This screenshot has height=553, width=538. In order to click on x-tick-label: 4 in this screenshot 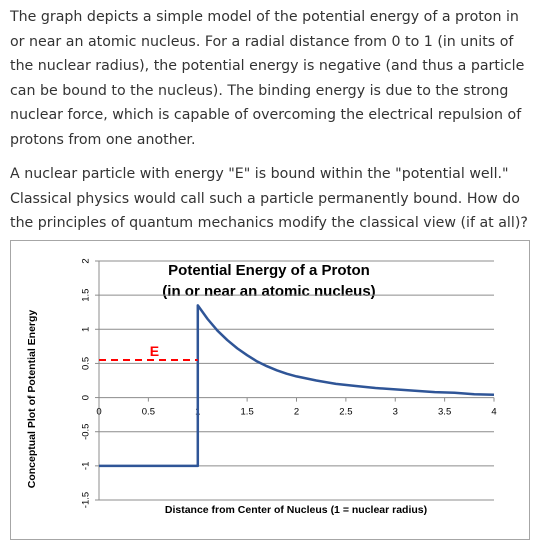, I will do `click(493, 412)`.